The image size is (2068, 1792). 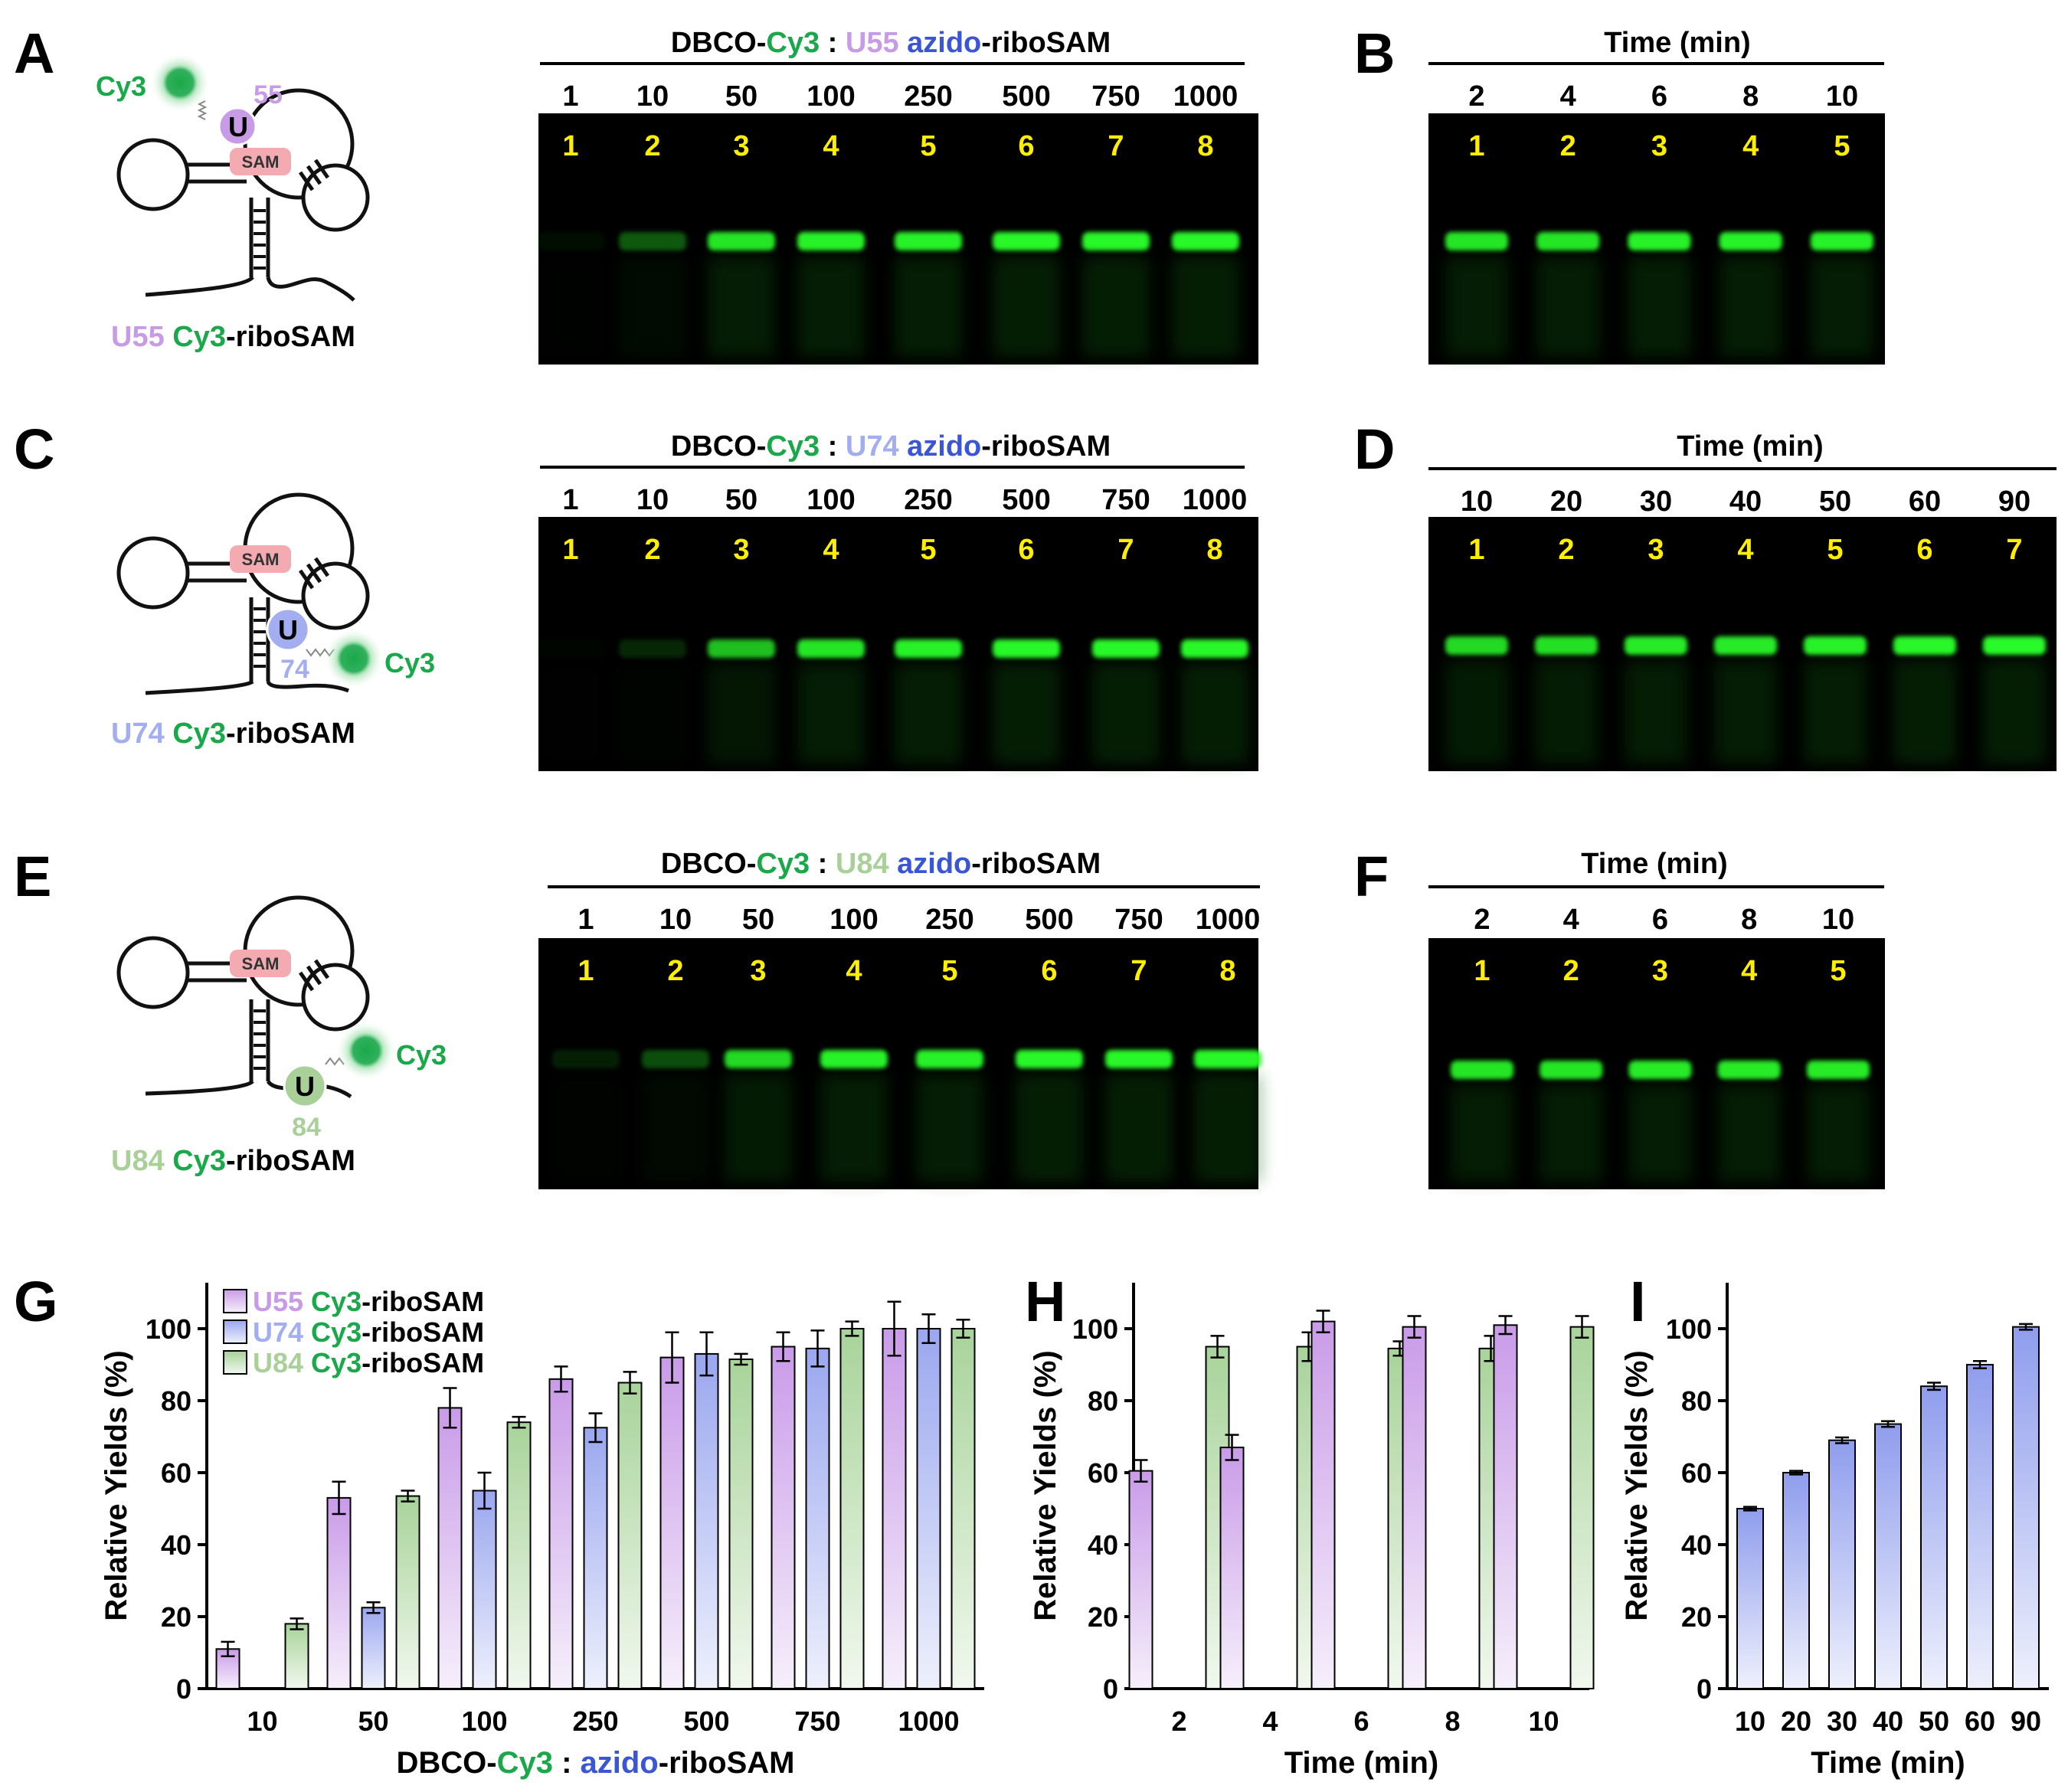 I want to click on panel-letter-f: F, so click(x=1371, y=877).